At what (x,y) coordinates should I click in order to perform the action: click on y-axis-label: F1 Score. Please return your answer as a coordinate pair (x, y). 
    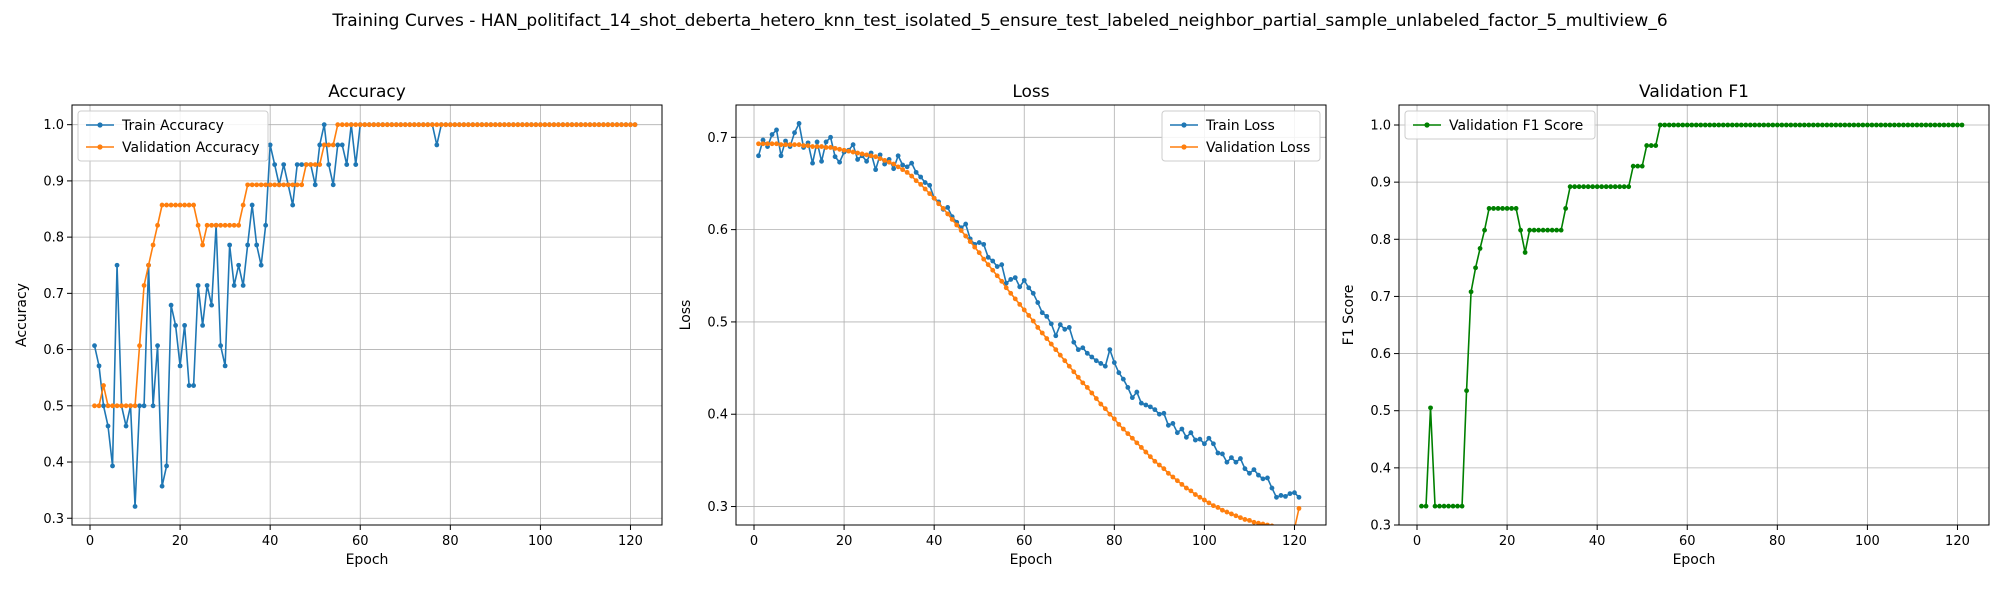
    Looking at the image, I should click on (1349, 315).